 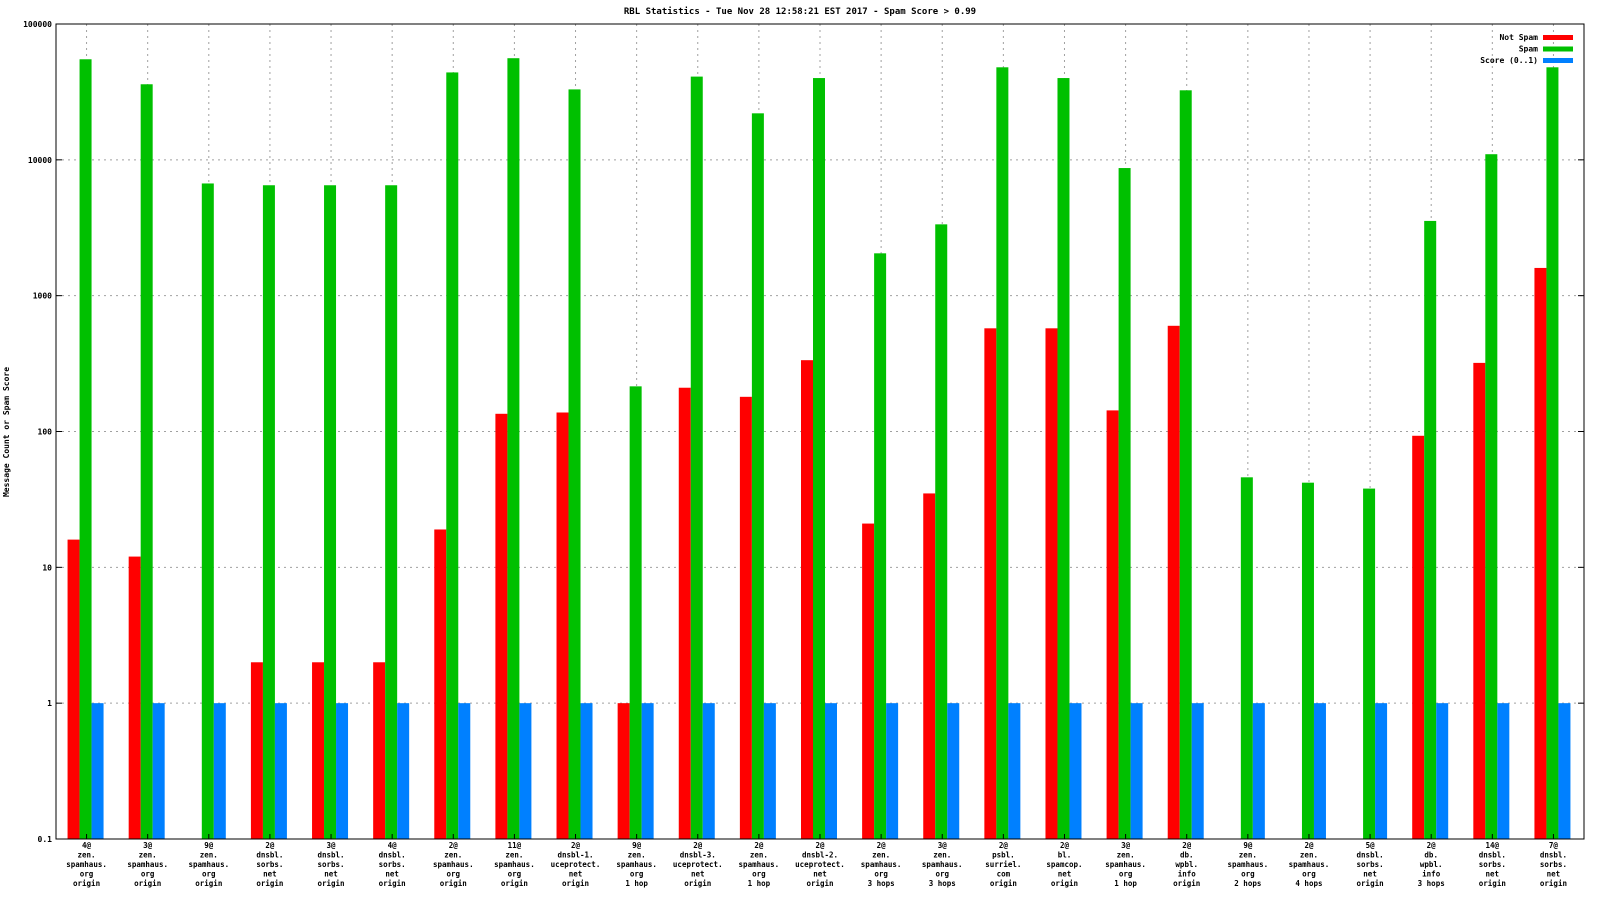 I want to click on legend-label: Spam, so click(x=1528, y=49).